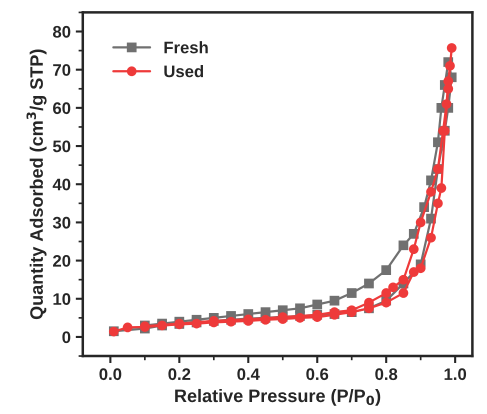 This screenshot has height=414, width=487. What do you see at coordinates (277, 397) in the screenshot?
I see `x-axis-title: Relative Pressure (P/P$_{0}$)` at bounding box center [277, 397].